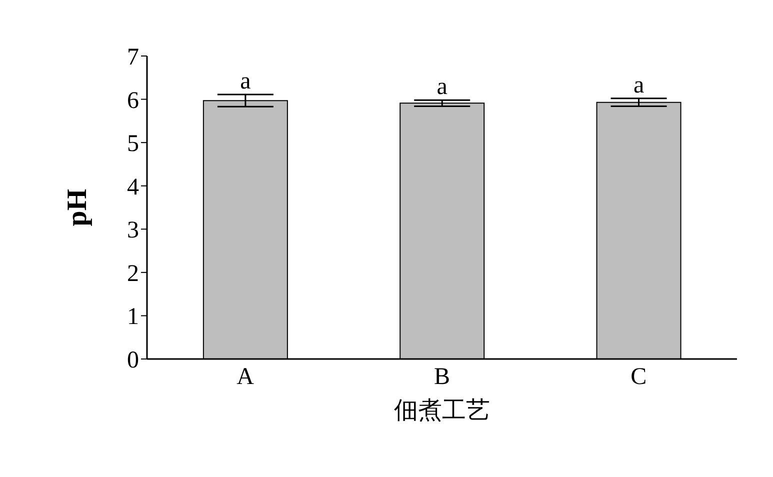  I want to click on y-tick-label: 1, so click(133, 317).